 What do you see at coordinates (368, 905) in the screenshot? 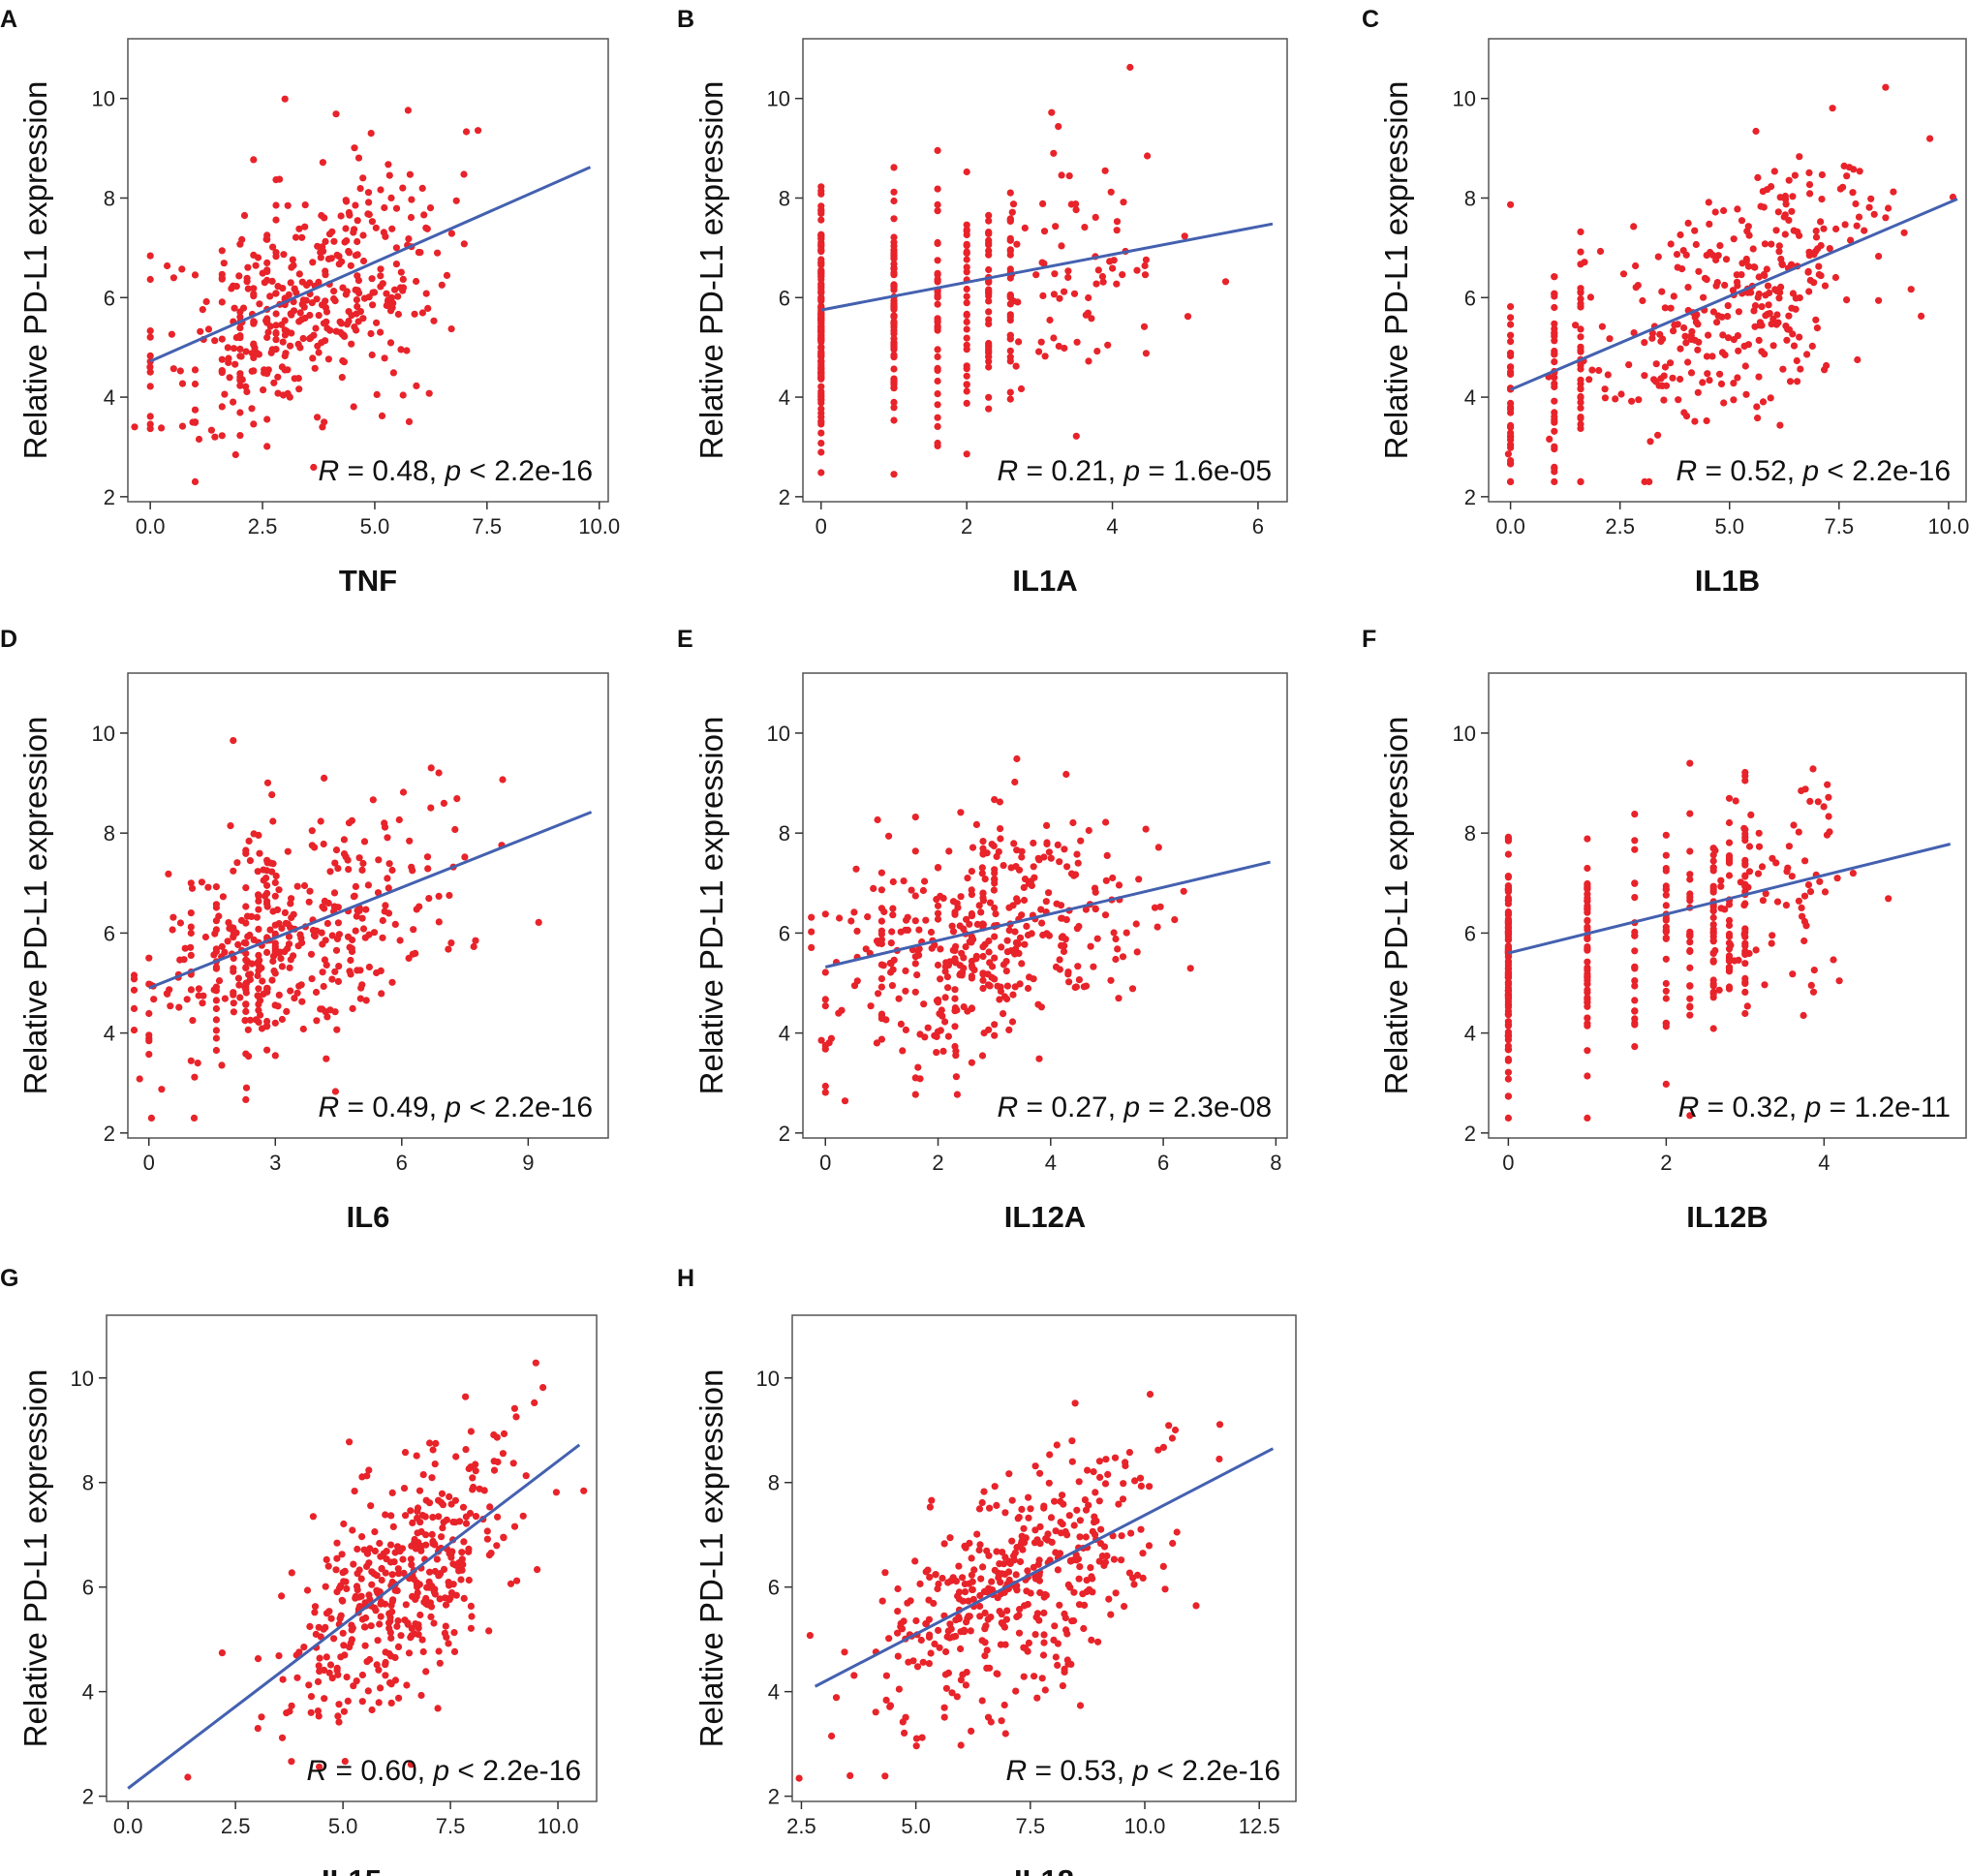
I see `plot-frame` at bounding box center [368, 905].